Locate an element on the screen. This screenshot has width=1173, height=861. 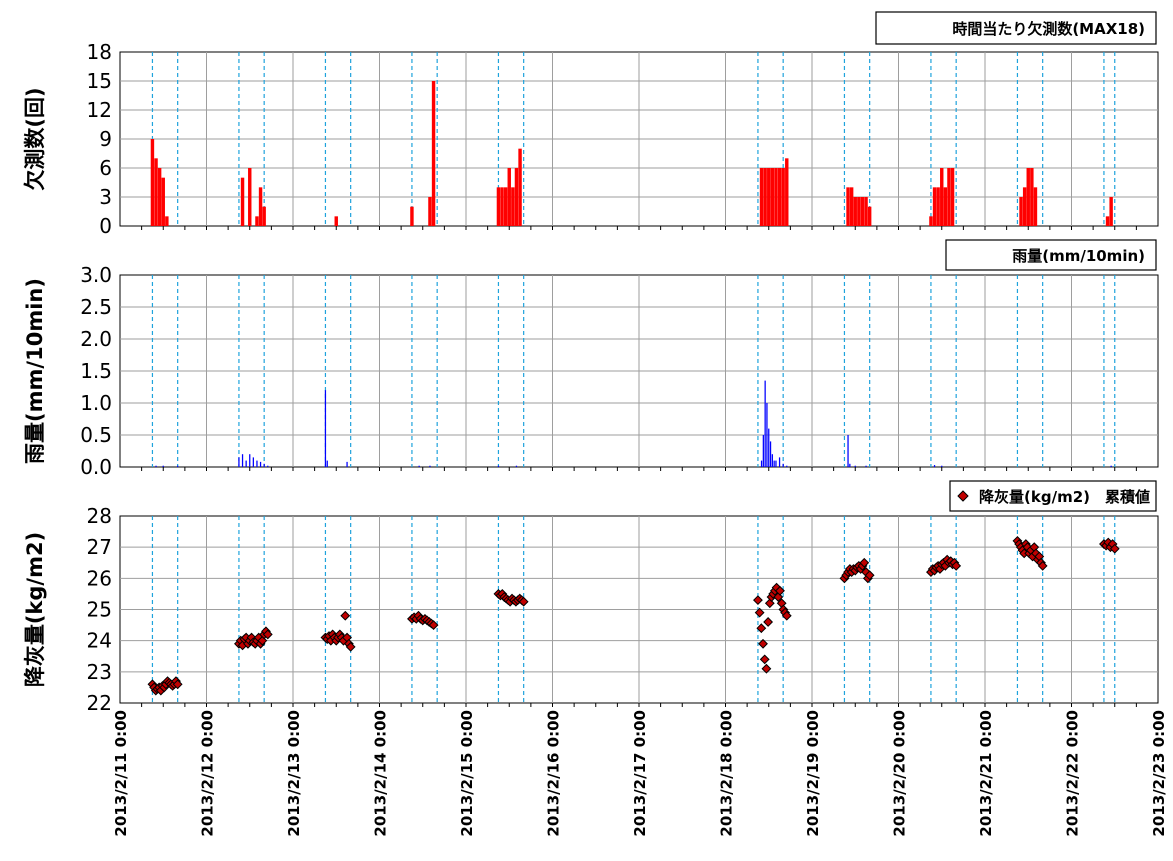
y-tick-label: 2.0 is located at coordinates (96, 339).